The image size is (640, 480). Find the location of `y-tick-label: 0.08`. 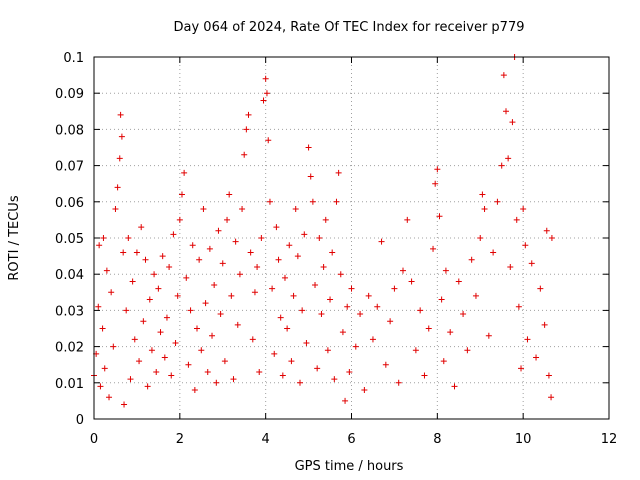

y-tick-label: 0.08 is located at coordinates (69, 130).